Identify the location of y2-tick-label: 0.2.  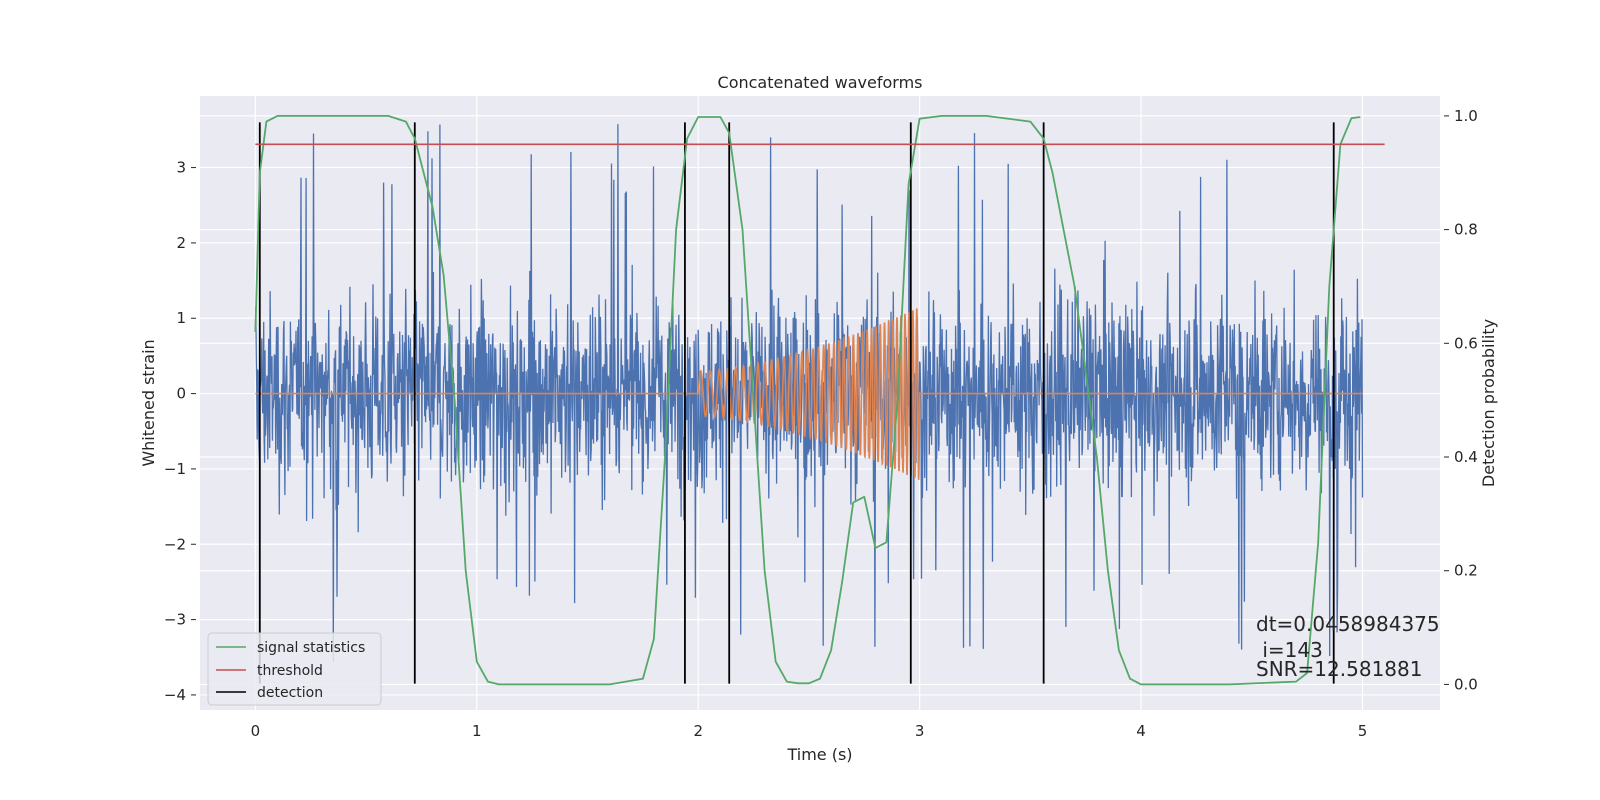
(1466, 571).